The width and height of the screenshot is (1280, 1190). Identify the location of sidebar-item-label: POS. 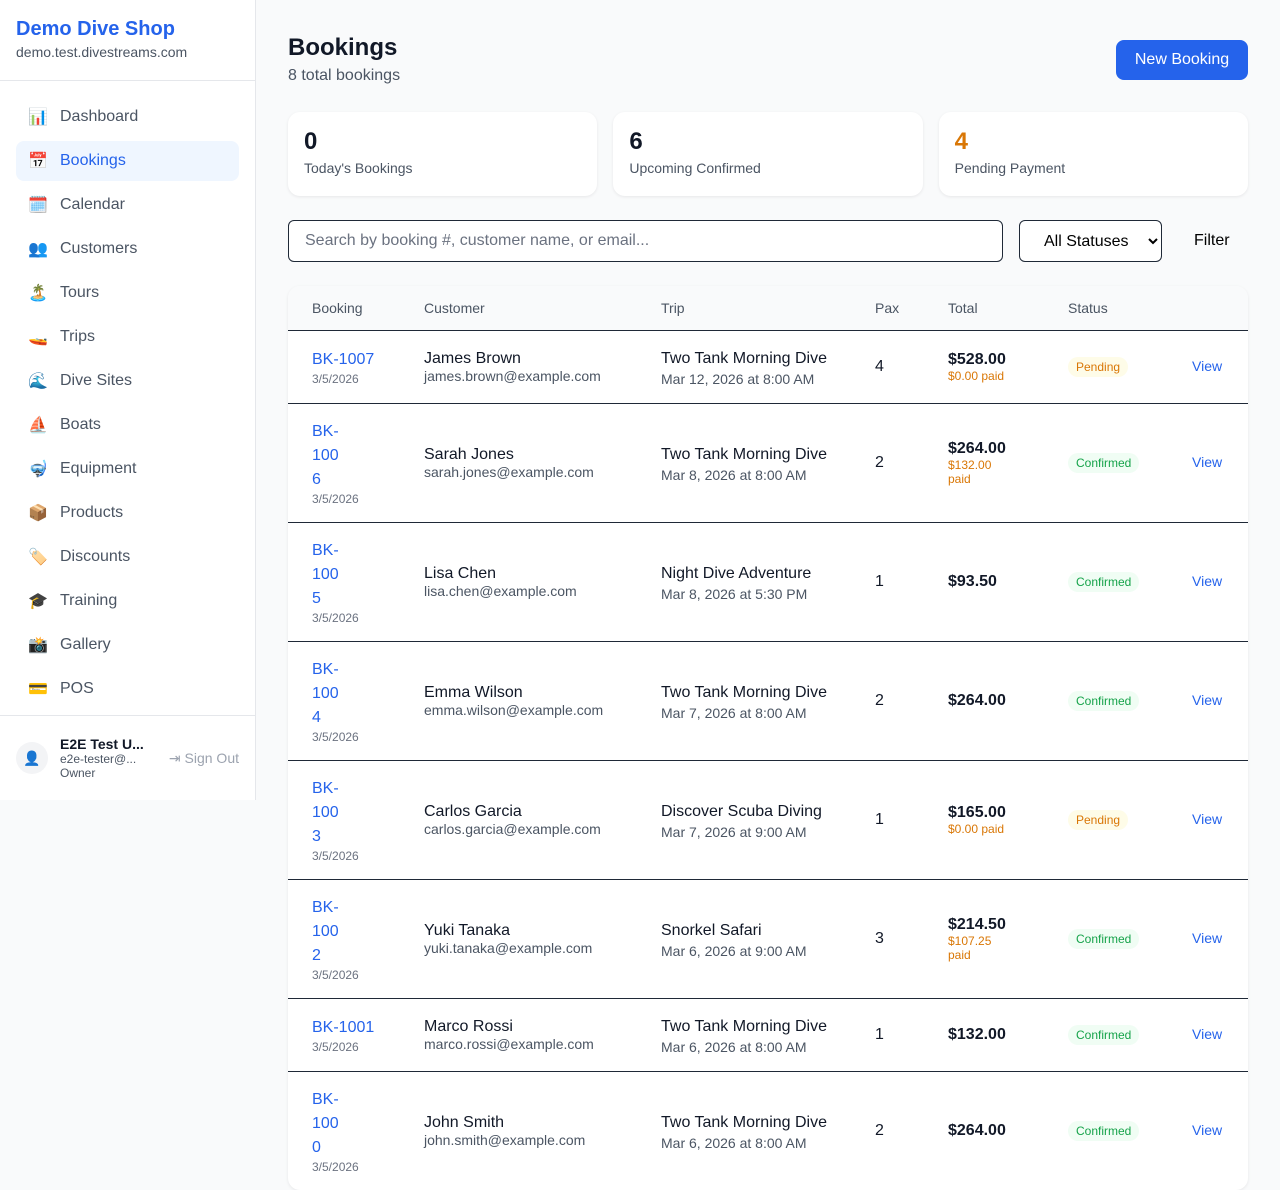
(77, 688).